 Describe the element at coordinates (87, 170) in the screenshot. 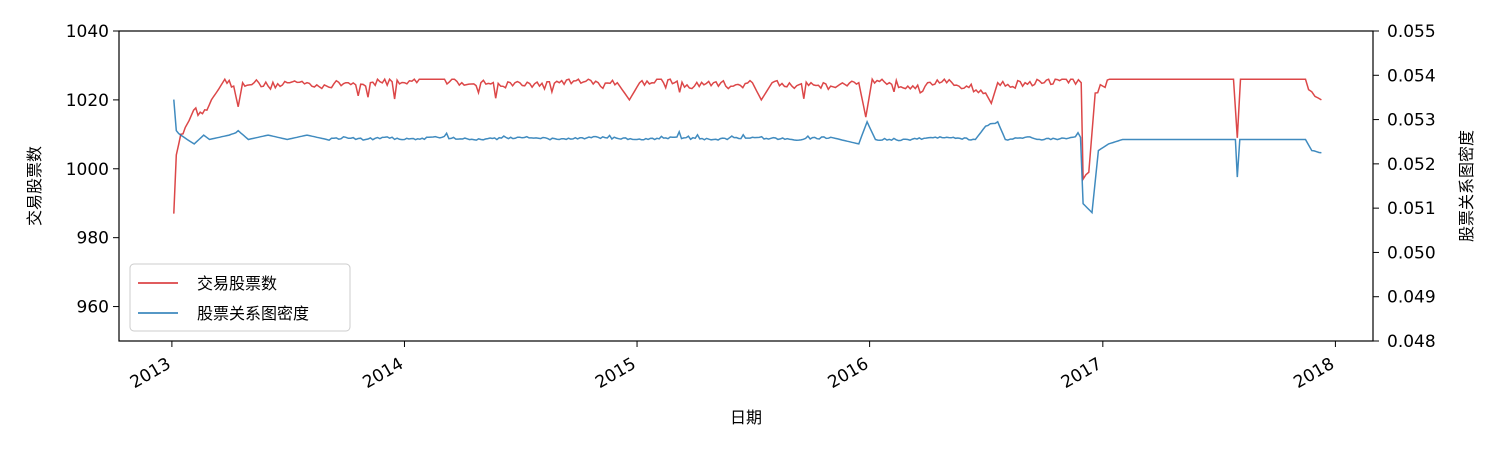

I see `y-left-tick-label-1000: 1000` at that location.